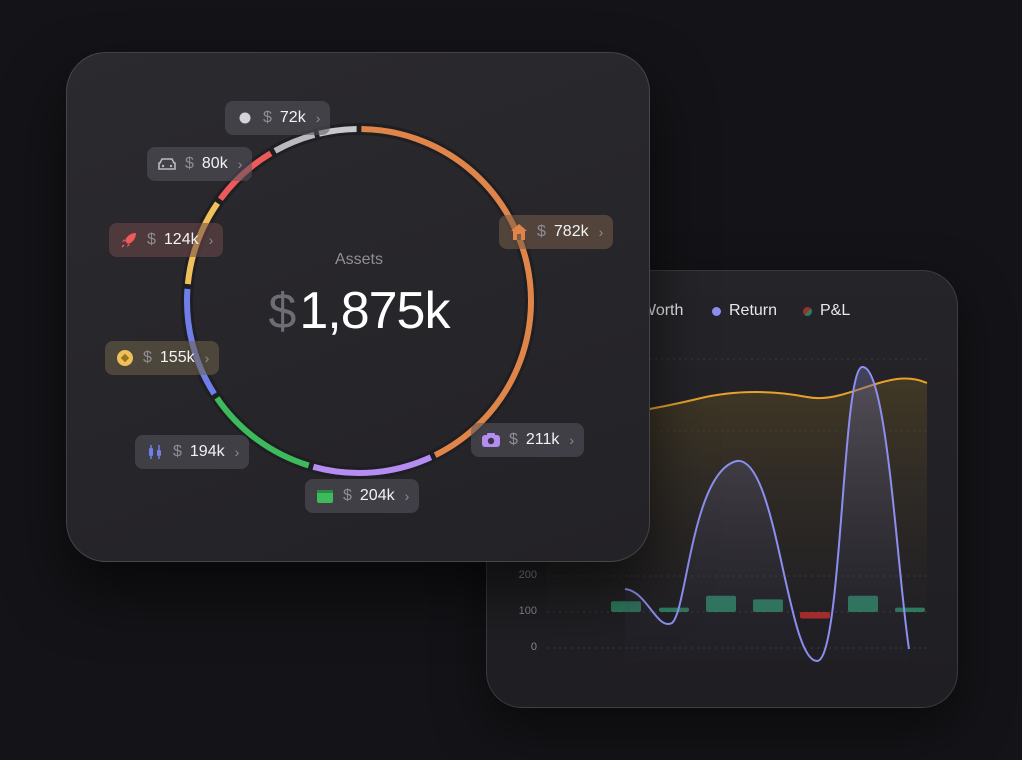  What do you see at coordinates (815, 615) in the screenshot?
I see `pnl-bar` at bounding box center [815, 615].